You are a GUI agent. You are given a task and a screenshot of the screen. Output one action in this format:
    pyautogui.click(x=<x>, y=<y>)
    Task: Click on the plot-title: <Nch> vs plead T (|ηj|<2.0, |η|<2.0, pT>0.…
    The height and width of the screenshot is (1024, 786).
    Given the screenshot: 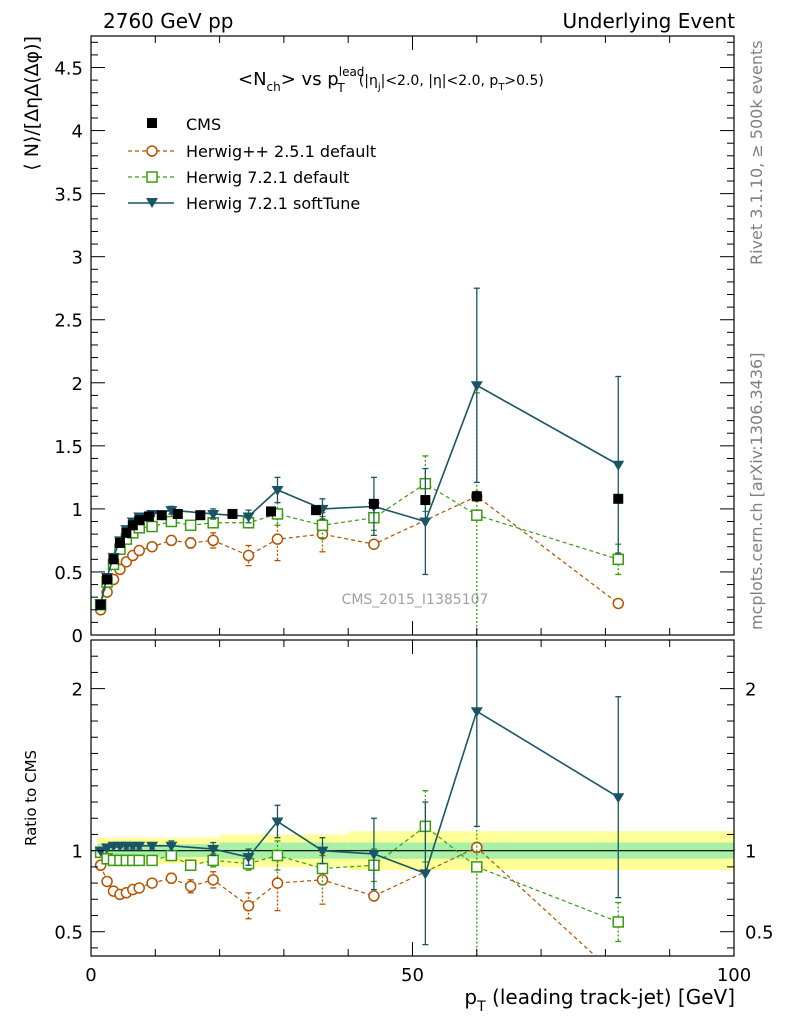 What is the action you would take?
    pyautogui.click(x=391, y=80)
    